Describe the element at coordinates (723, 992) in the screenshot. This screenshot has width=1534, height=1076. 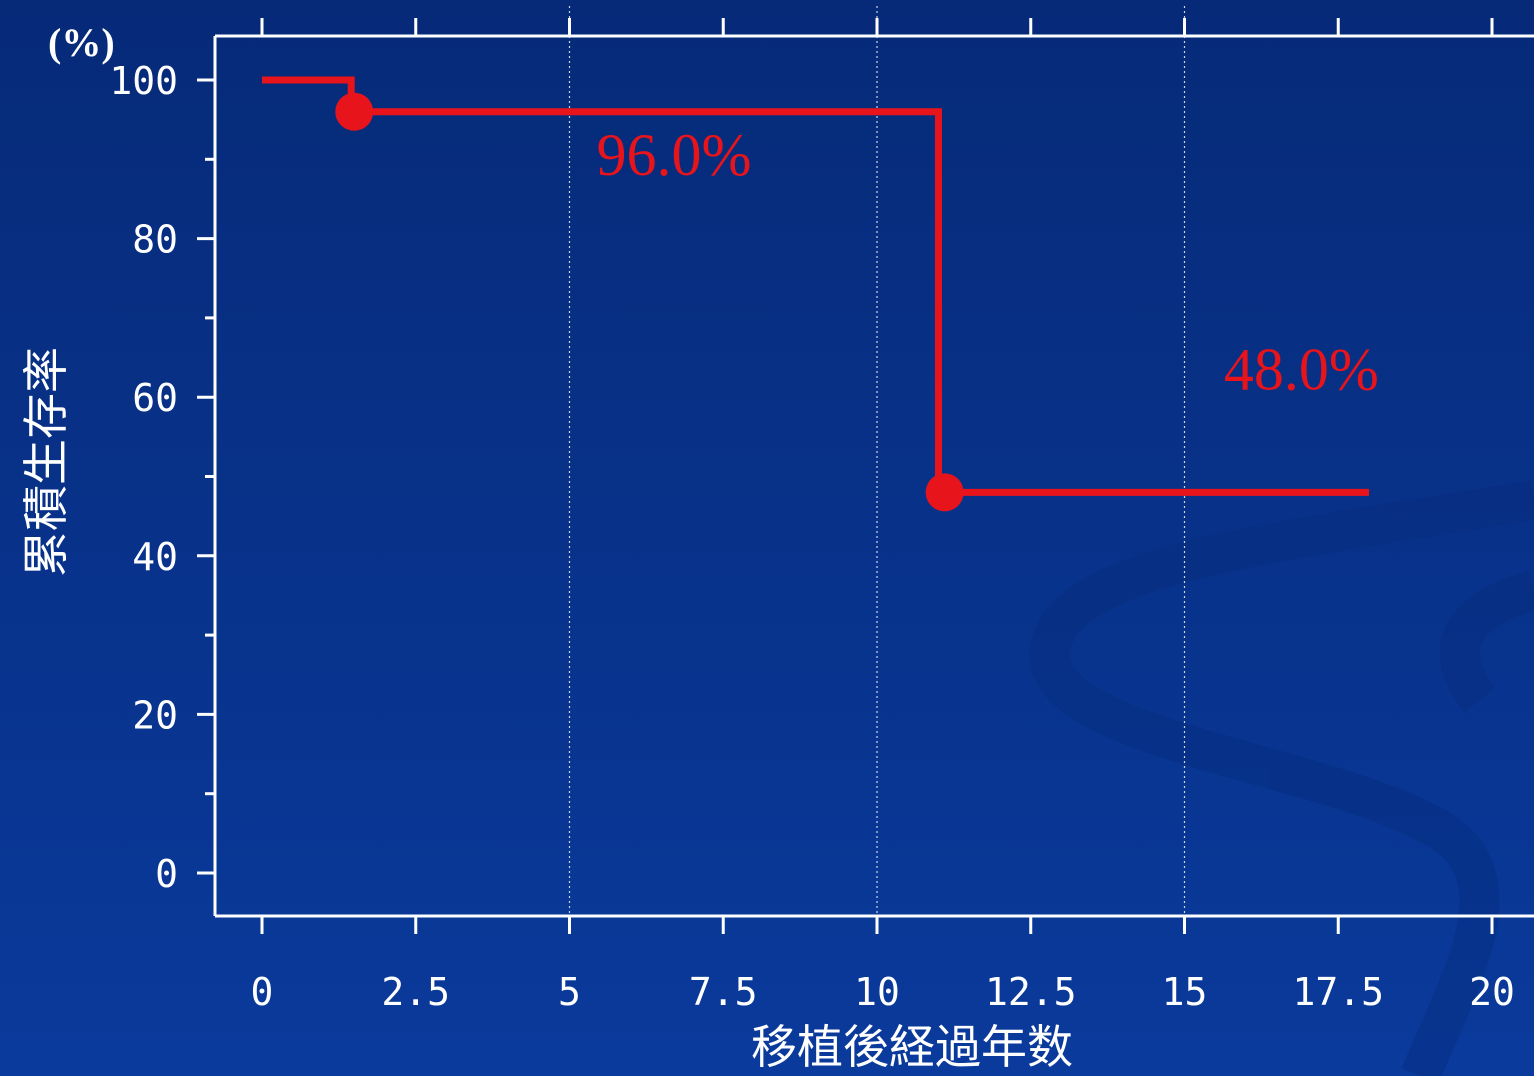
I see `x-tick-label: 7.5` at that location.